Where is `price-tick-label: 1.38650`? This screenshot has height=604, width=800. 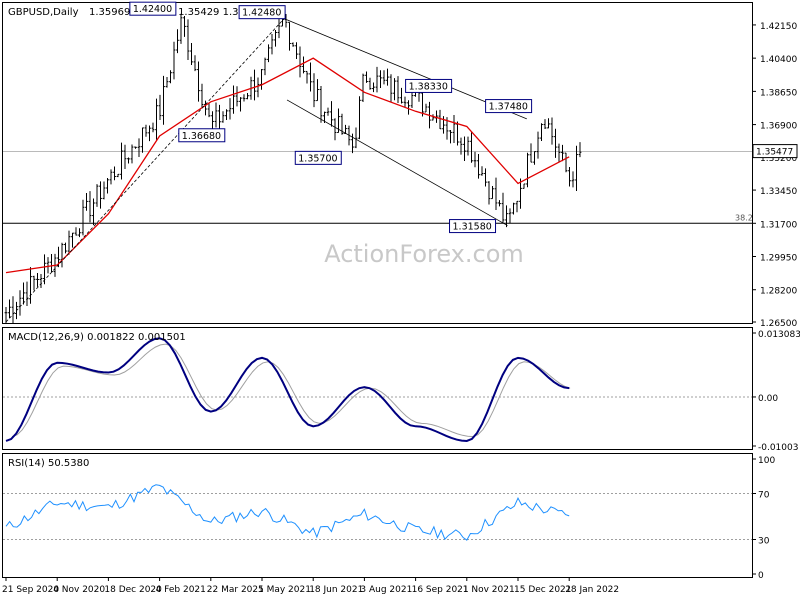 price-tick-label: 1.38650 is located at coordinates (778, 93).